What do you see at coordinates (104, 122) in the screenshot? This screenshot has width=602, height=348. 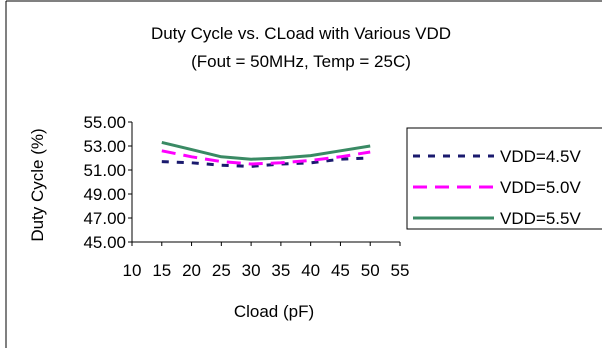 I see `y-tick-label: 55.00` at bounding box center [104, 122].